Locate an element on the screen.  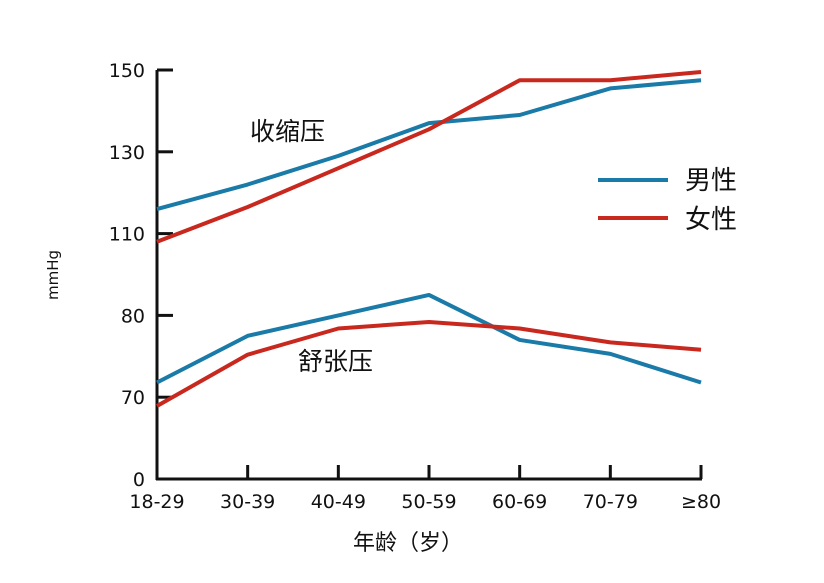
y-tick-label: 0 is located at coordinates (139, 480).